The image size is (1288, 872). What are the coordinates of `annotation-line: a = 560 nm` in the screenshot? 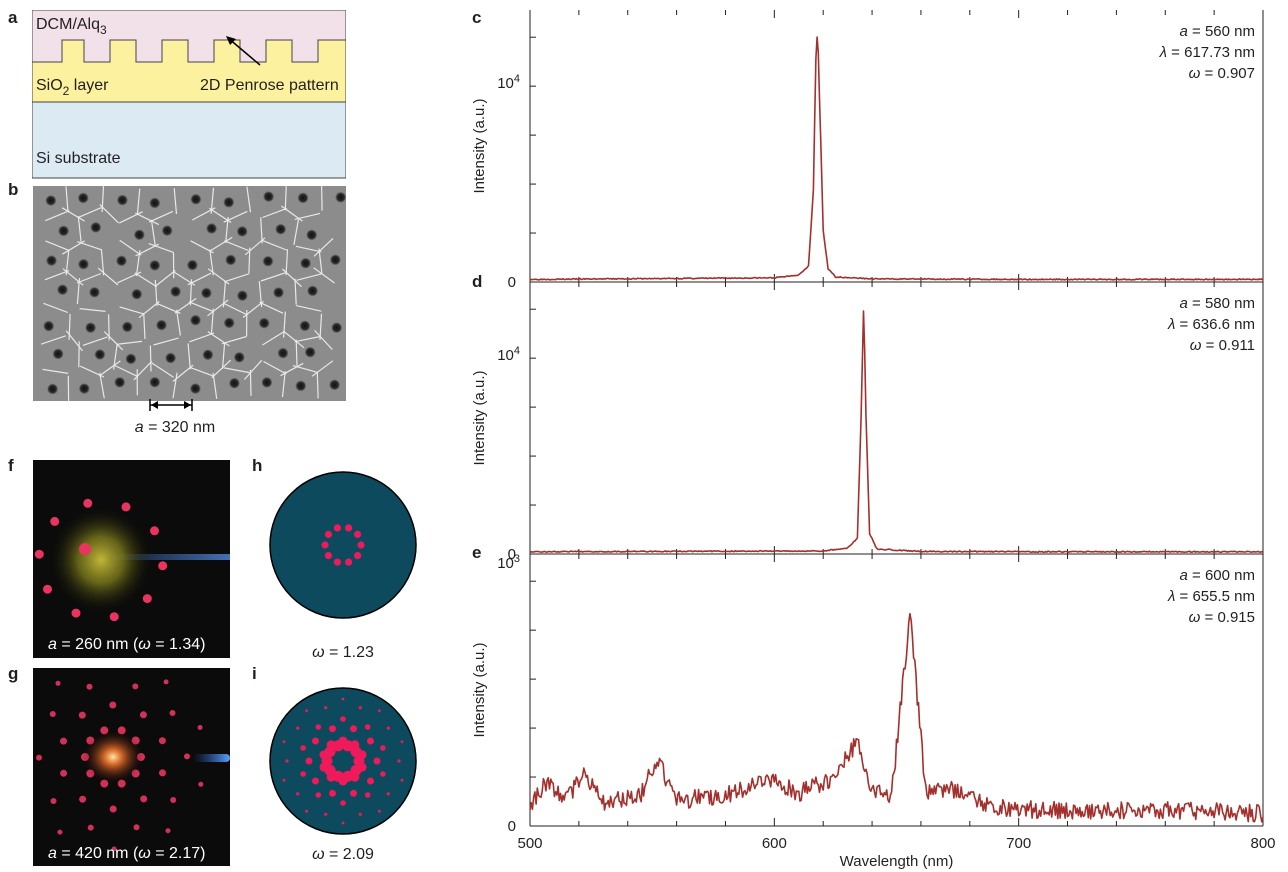 It's located at (1217, 31).